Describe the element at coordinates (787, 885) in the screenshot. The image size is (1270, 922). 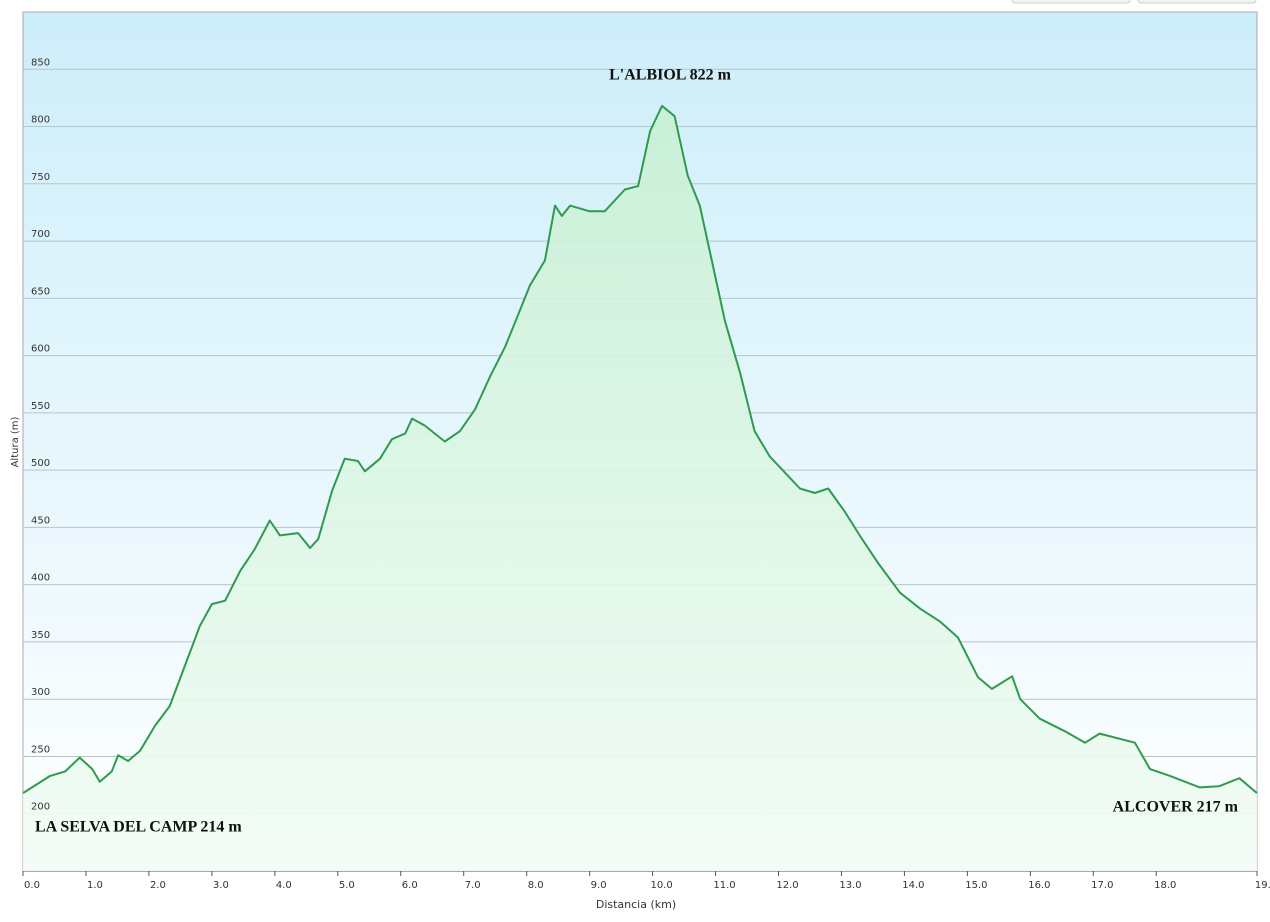
I see `x-tick-label: 12.0` at that location.